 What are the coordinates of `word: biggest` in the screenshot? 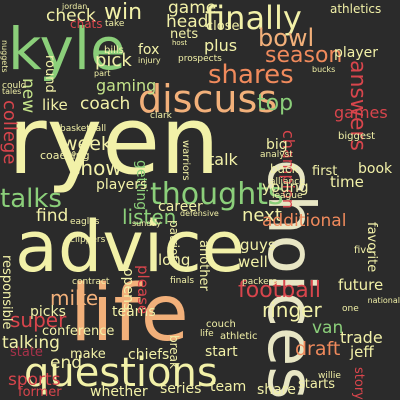 It's located at (357, 136).